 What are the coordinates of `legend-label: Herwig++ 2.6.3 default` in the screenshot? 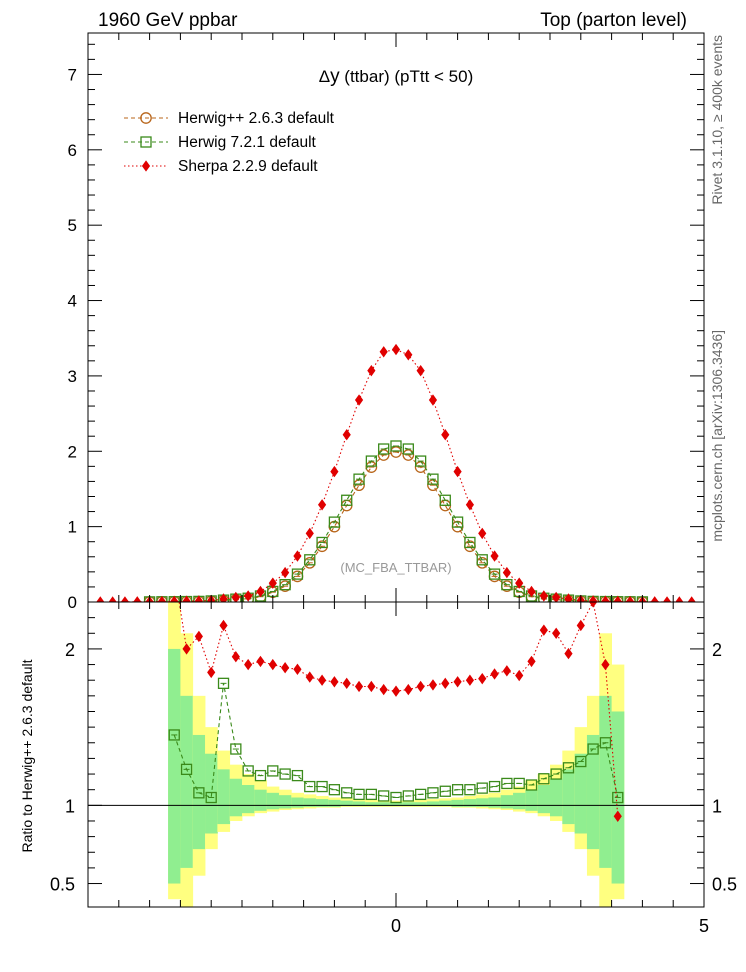 It's located at (256, 118).